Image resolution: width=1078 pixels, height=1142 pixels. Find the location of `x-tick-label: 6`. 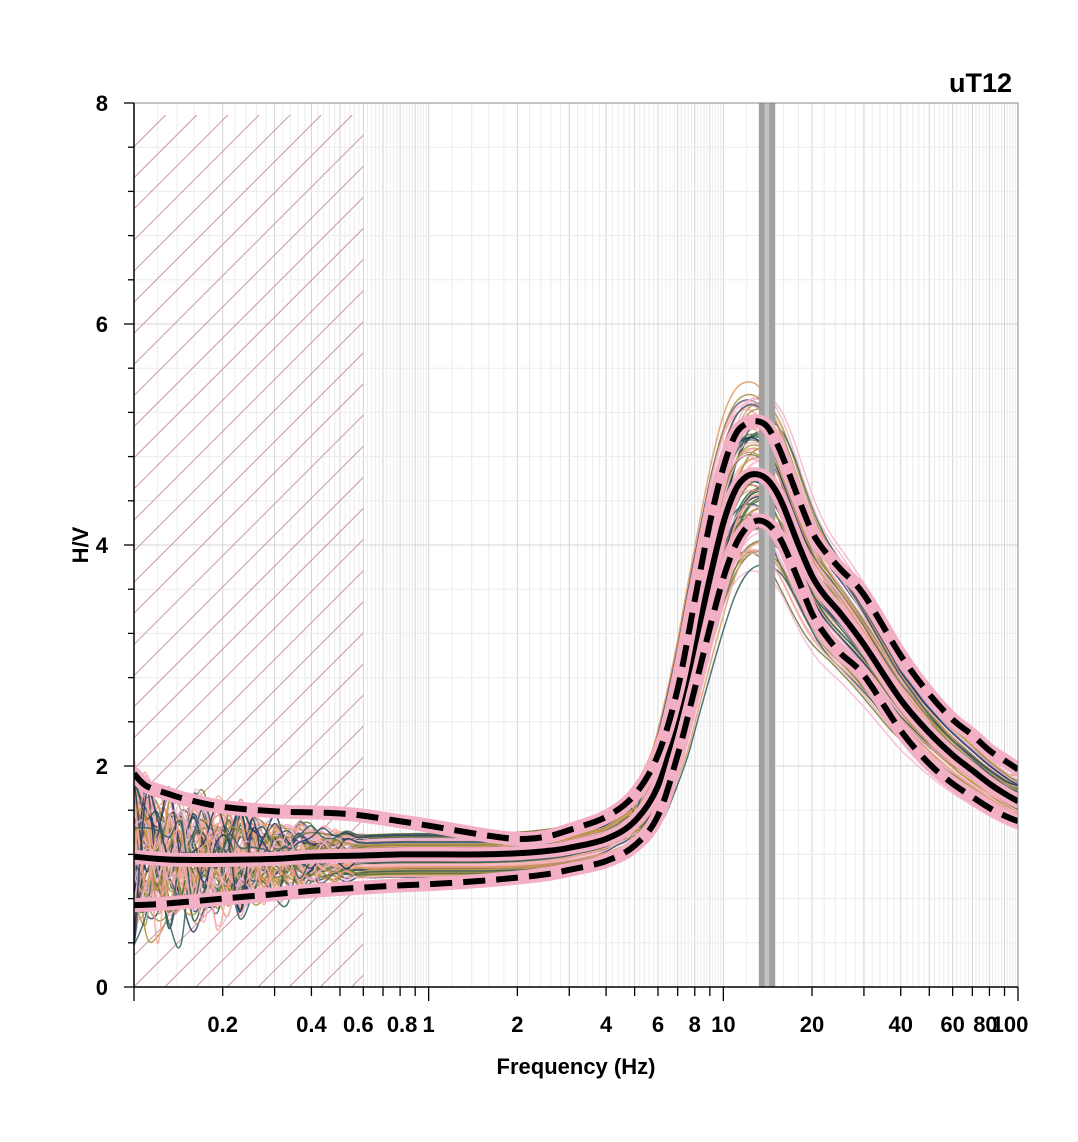

x-tick-label: 6 is located at coordinates (658, 1024).